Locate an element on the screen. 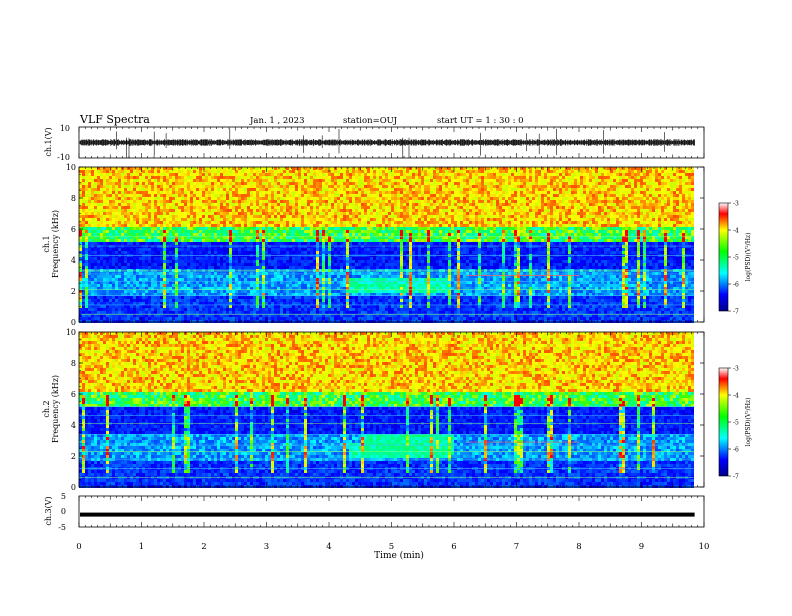 The width and height of the screenshot is (792, 616). ch3-waveform-trace is located at coordinates (387, 515).